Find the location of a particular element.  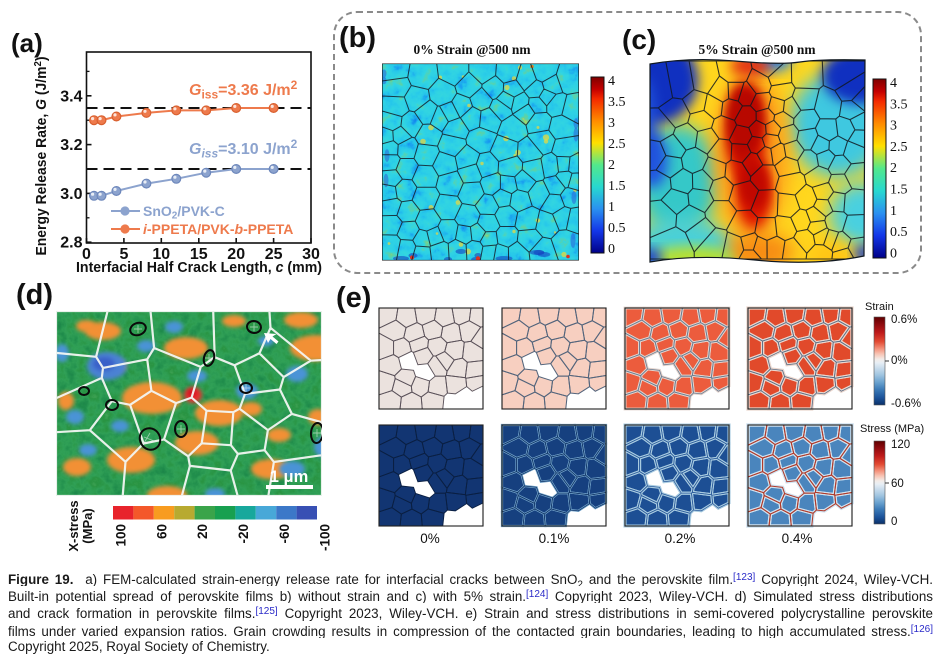

svg-text: 15 is located at coordinates (199, 254).